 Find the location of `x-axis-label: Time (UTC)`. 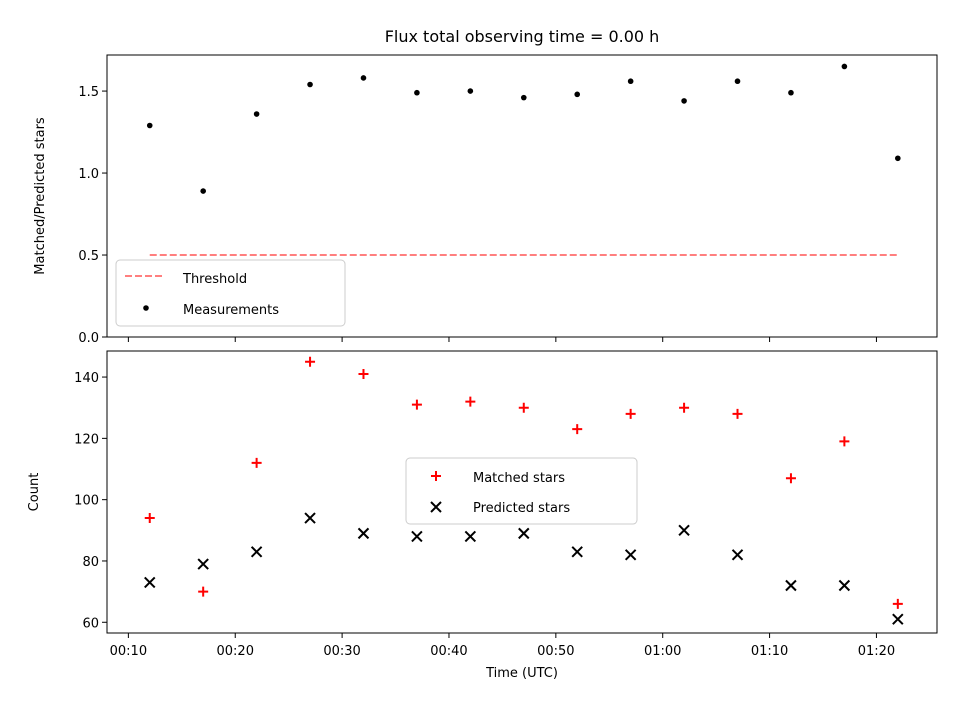

x-axis-label: Time (UTC) is located at coordinates (521, 673).